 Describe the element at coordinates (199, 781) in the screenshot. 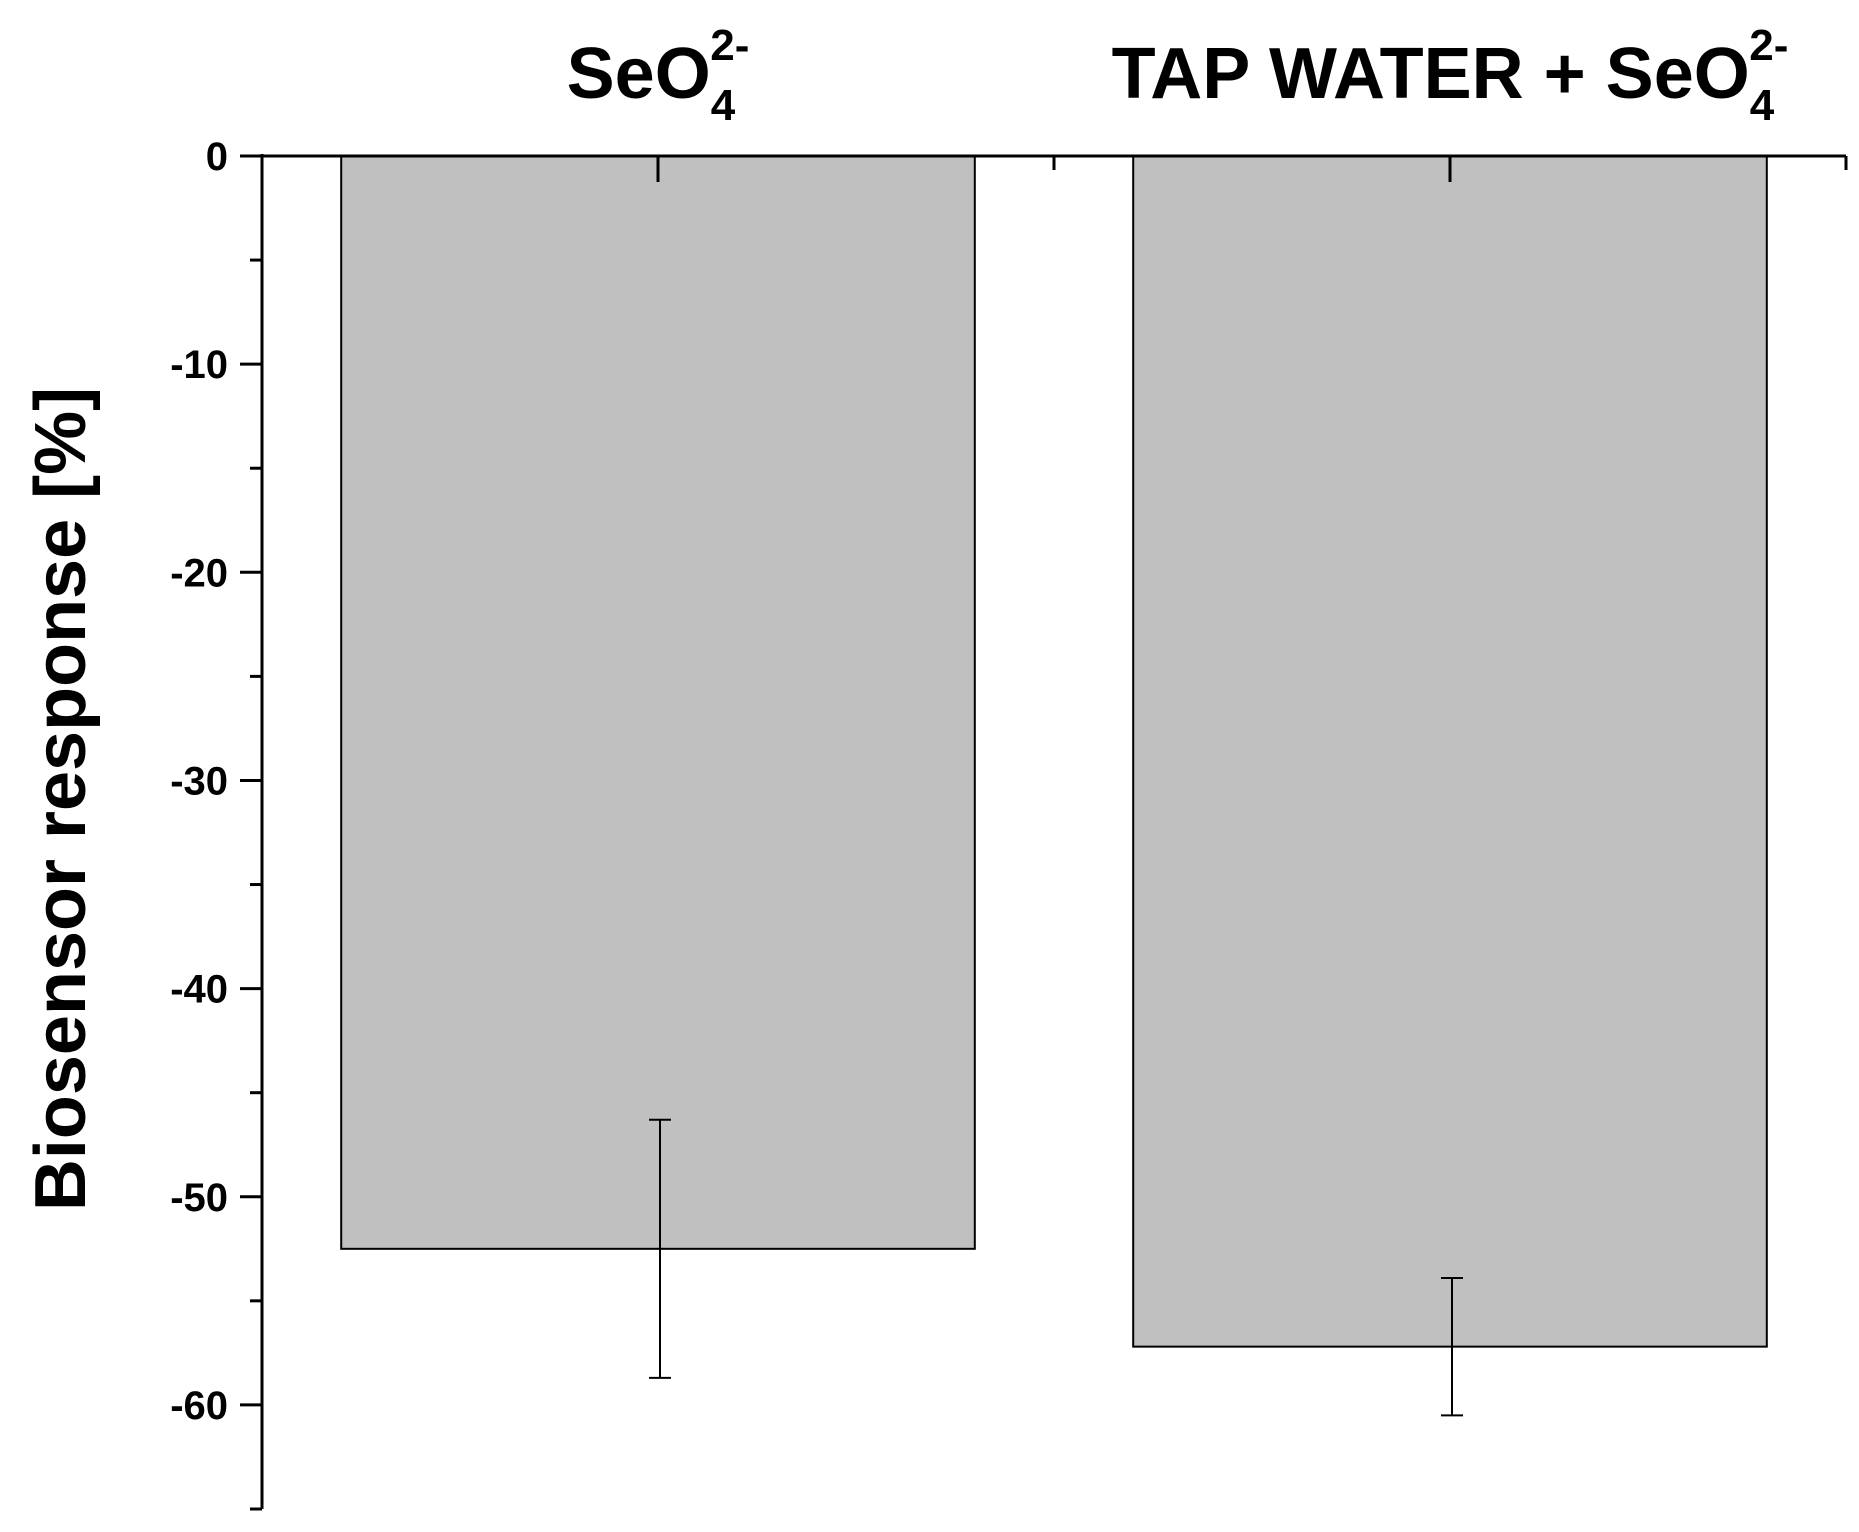

I see `y-tick-label: -30` at that location.